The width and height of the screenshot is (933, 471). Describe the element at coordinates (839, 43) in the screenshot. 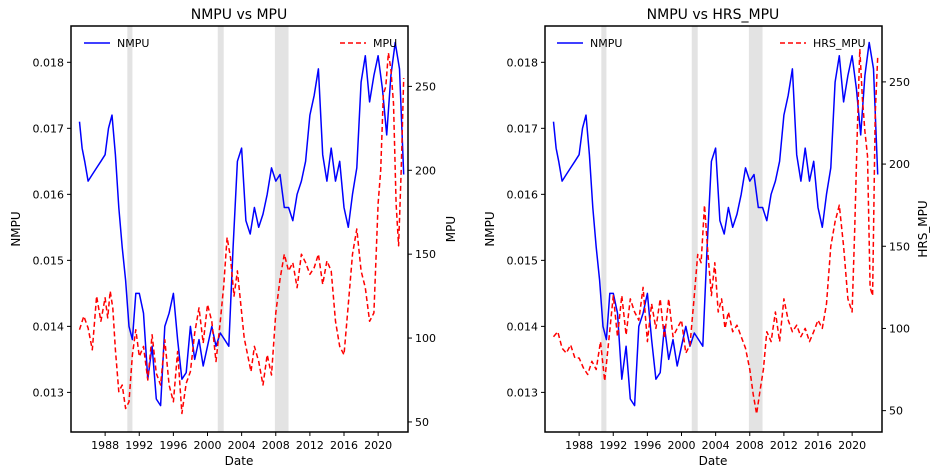

I see `legend-hrs-mpu-label: HRS_MPU` at that location.